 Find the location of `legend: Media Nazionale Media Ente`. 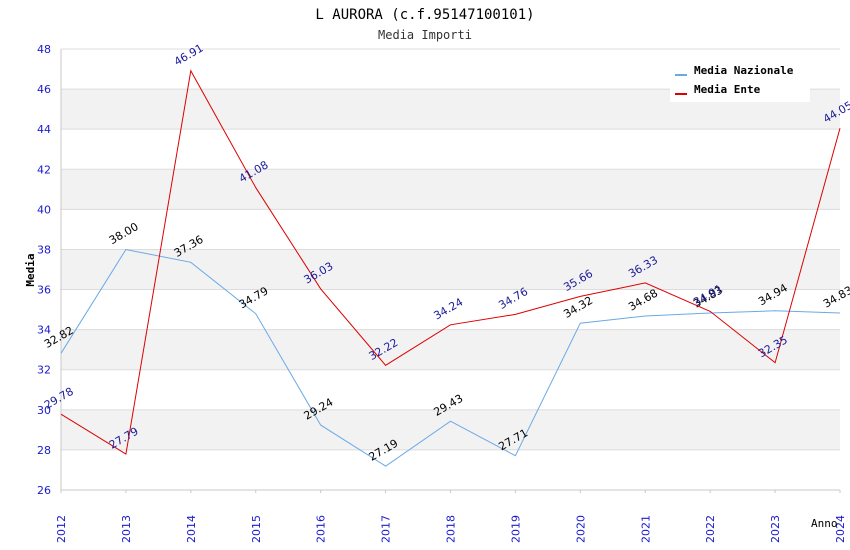

legend: Media Nazionale Media Ente is located at coordinates (740, 81).